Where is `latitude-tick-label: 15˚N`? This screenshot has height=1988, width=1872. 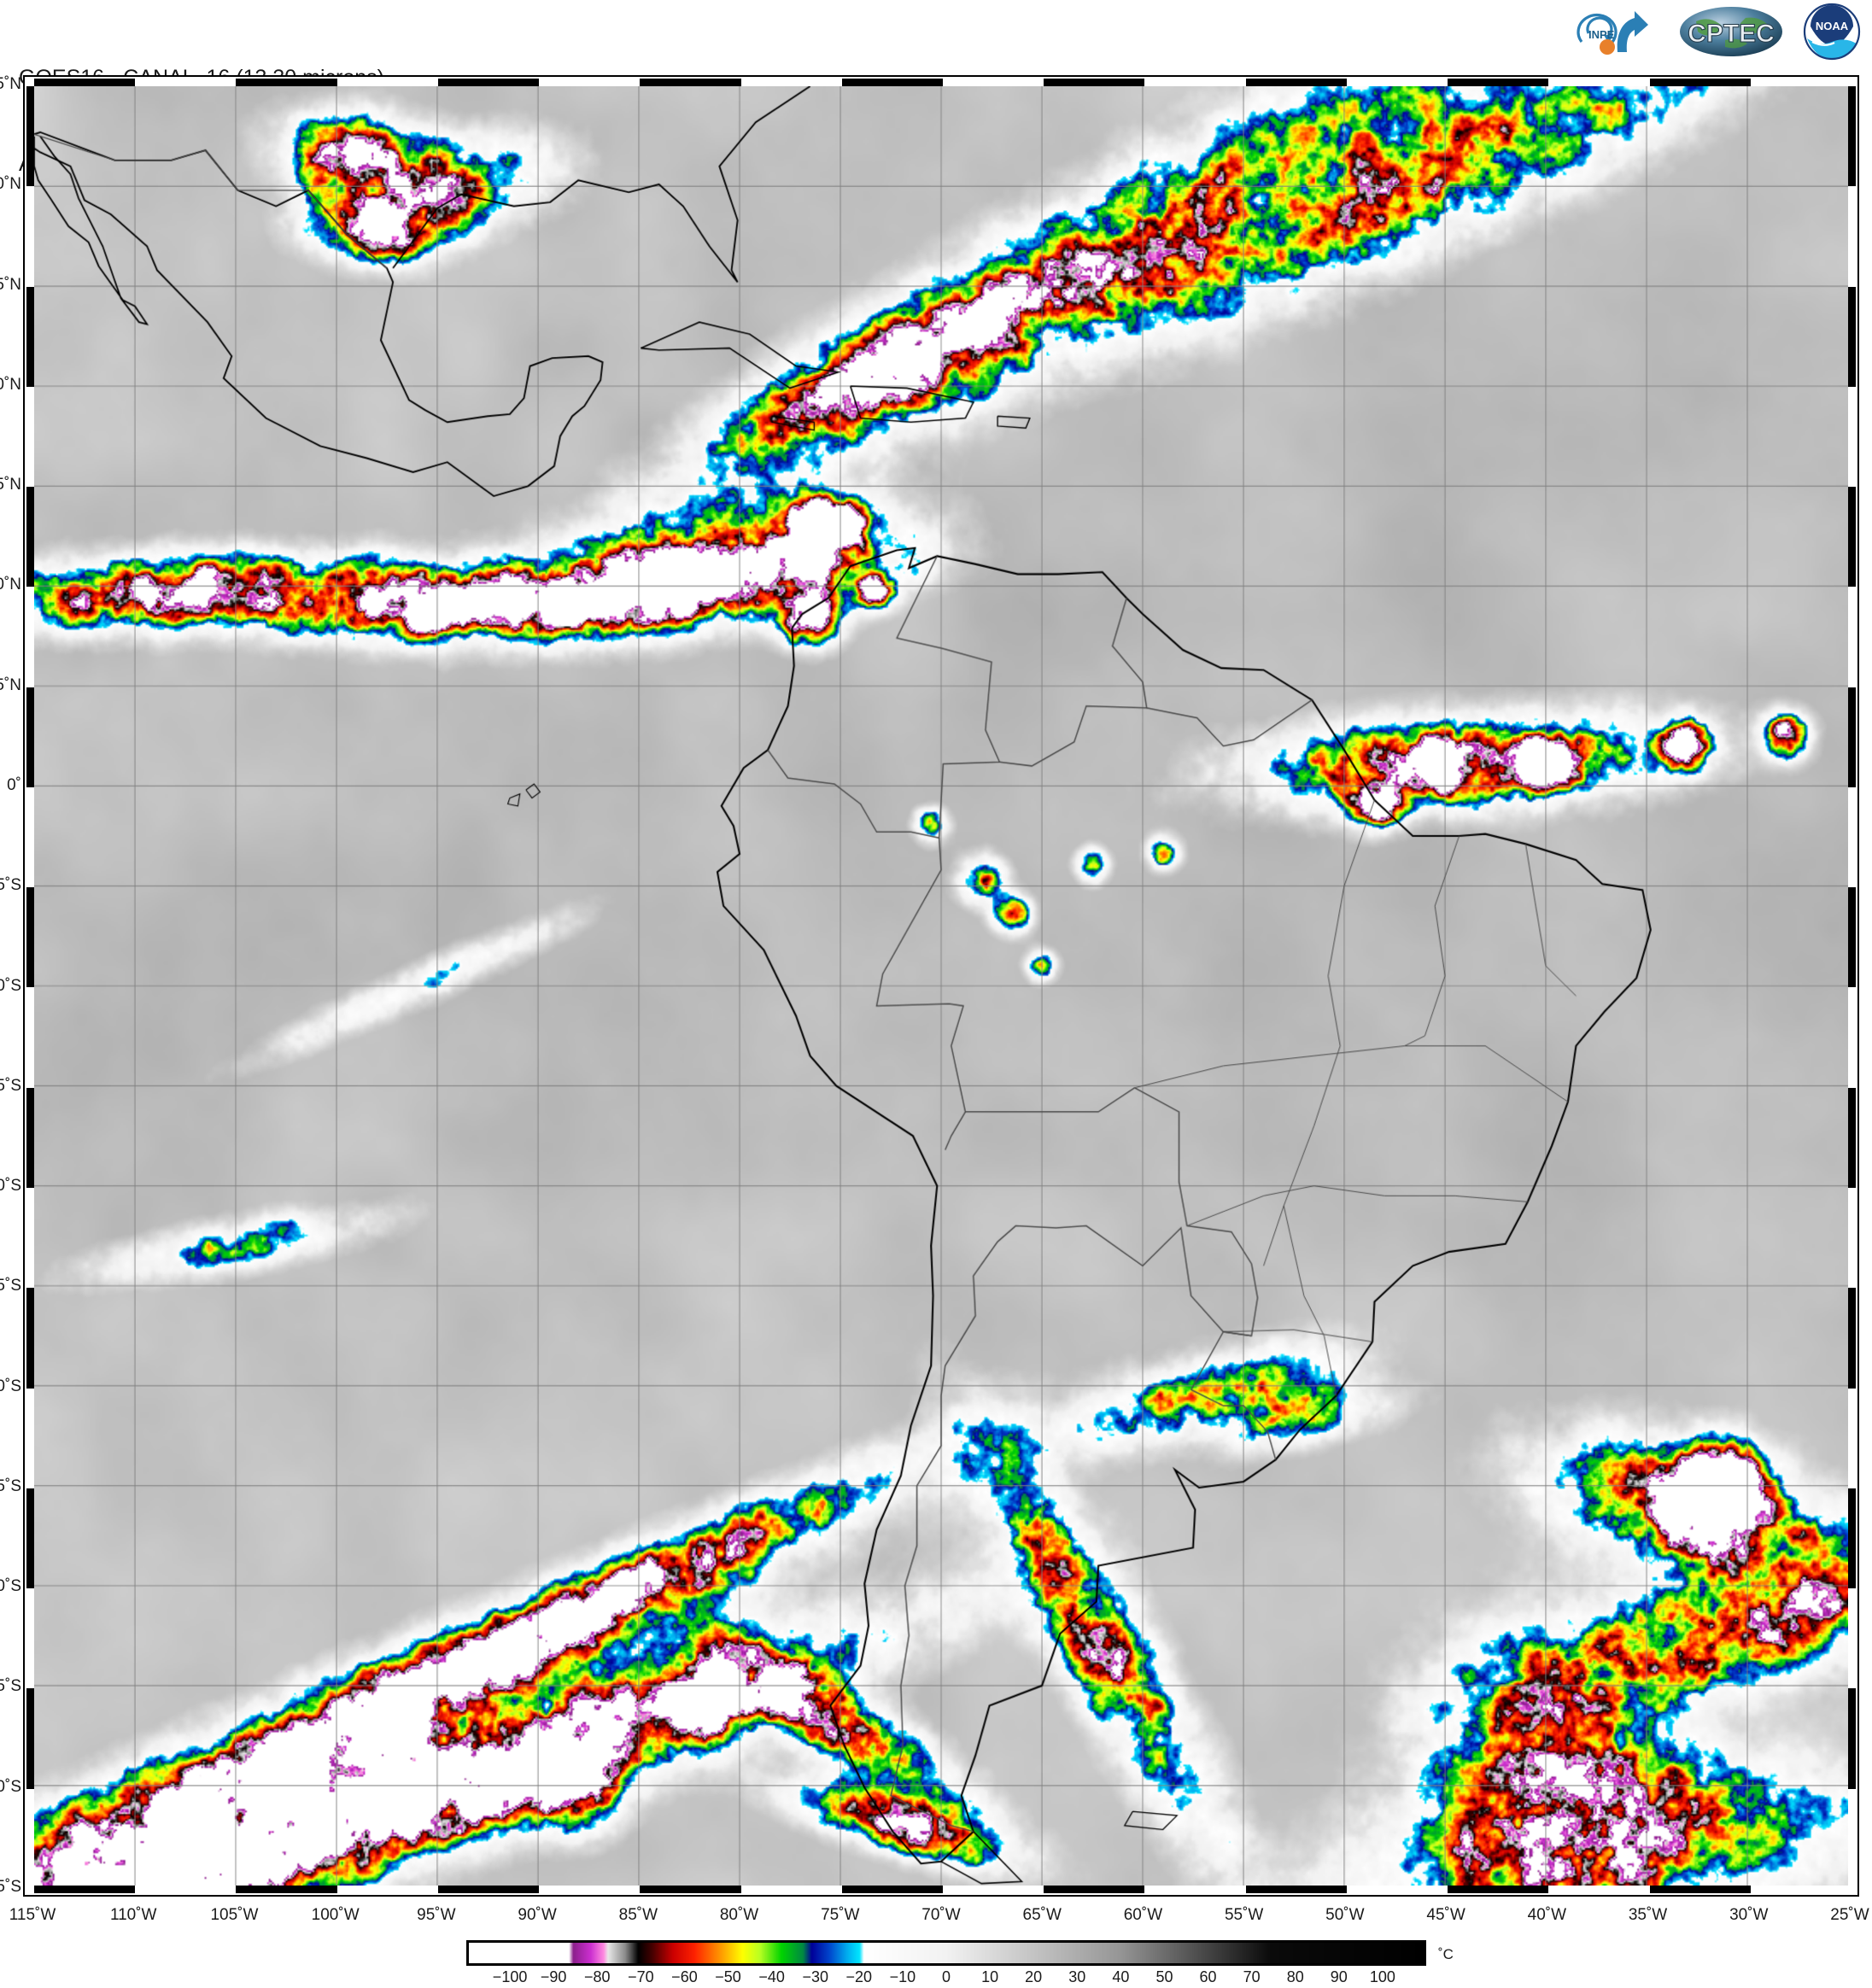
latitude-tick-label: 15˚N is located at coordinates (10, 485).